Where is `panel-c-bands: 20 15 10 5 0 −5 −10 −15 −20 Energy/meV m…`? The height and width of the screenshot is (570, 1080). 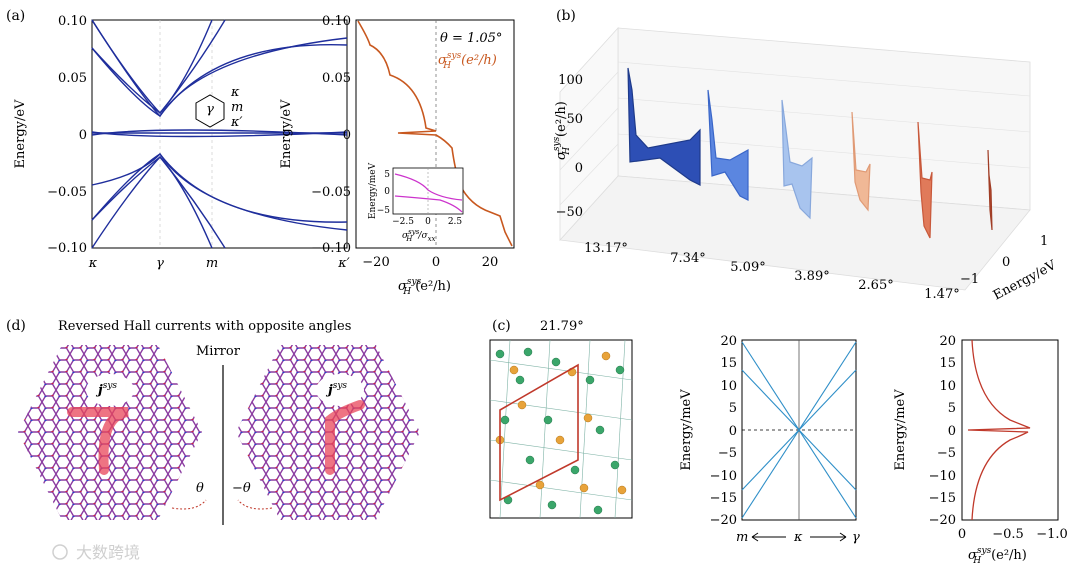
panel-c-bands: 20 15 10 5 0 −5 −10 −15 −20 Energy/meV m… is located at coordinates (769, 439).